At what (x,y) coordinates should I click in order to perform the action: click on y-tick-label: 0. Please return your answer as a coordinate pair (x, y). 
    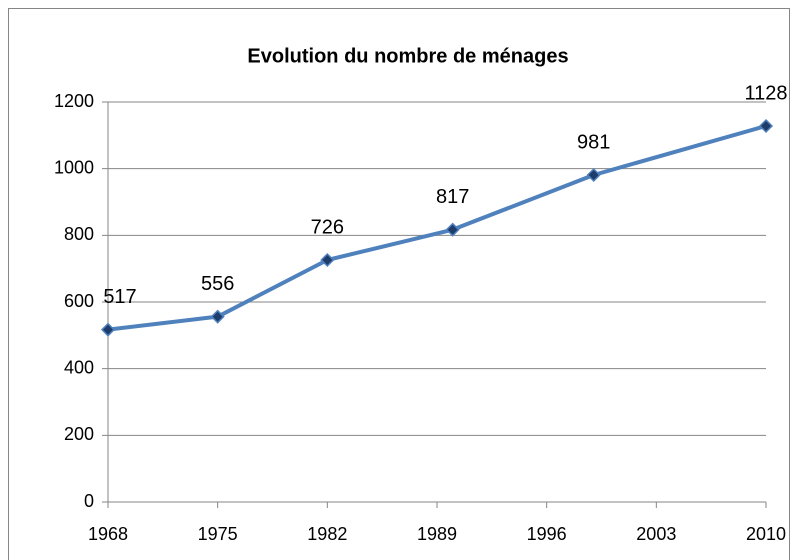
    Looking at the image, I should click on (89, 501).